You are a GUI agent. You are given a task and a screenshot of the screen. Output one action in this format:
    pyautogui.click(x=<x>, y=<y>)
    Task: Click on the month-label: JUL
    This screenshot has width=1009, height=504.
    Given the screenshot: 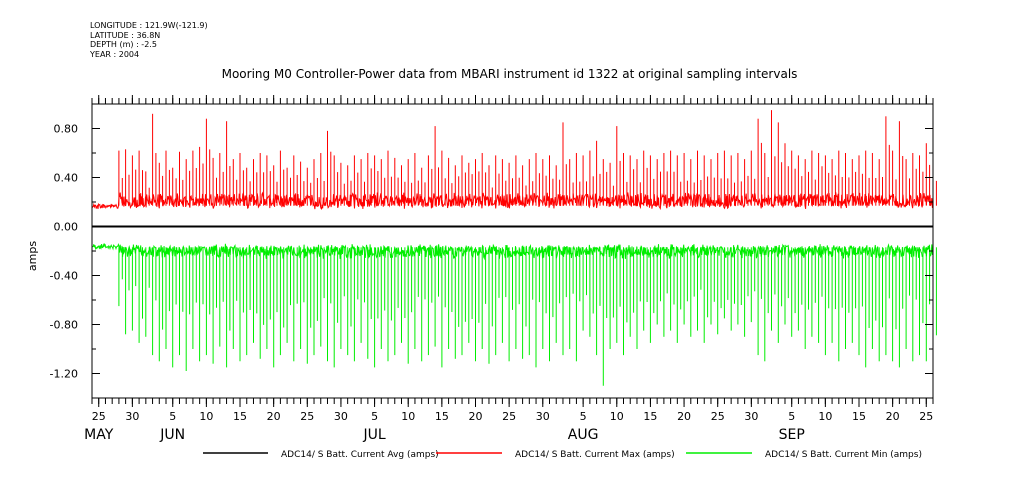 What is the action you would take?
    pyautogui.click(x=373, y=435)
    